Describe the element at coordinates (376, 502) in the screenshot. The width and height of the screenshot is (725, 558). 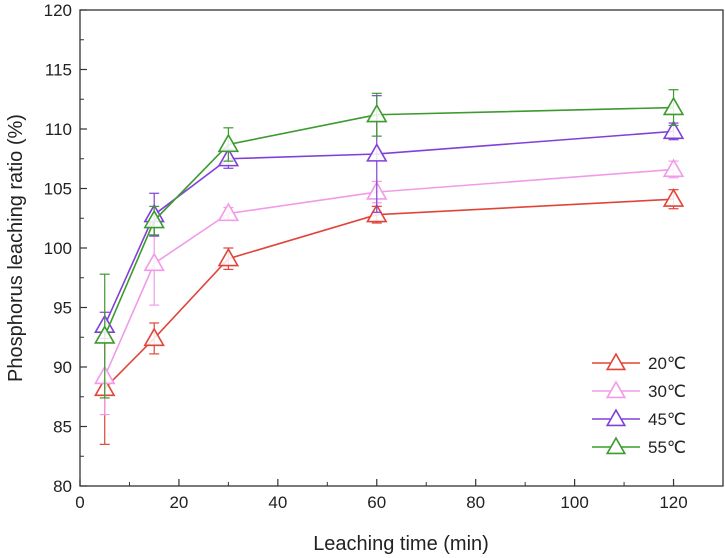
I see `x-tick-label: 60` at that location.